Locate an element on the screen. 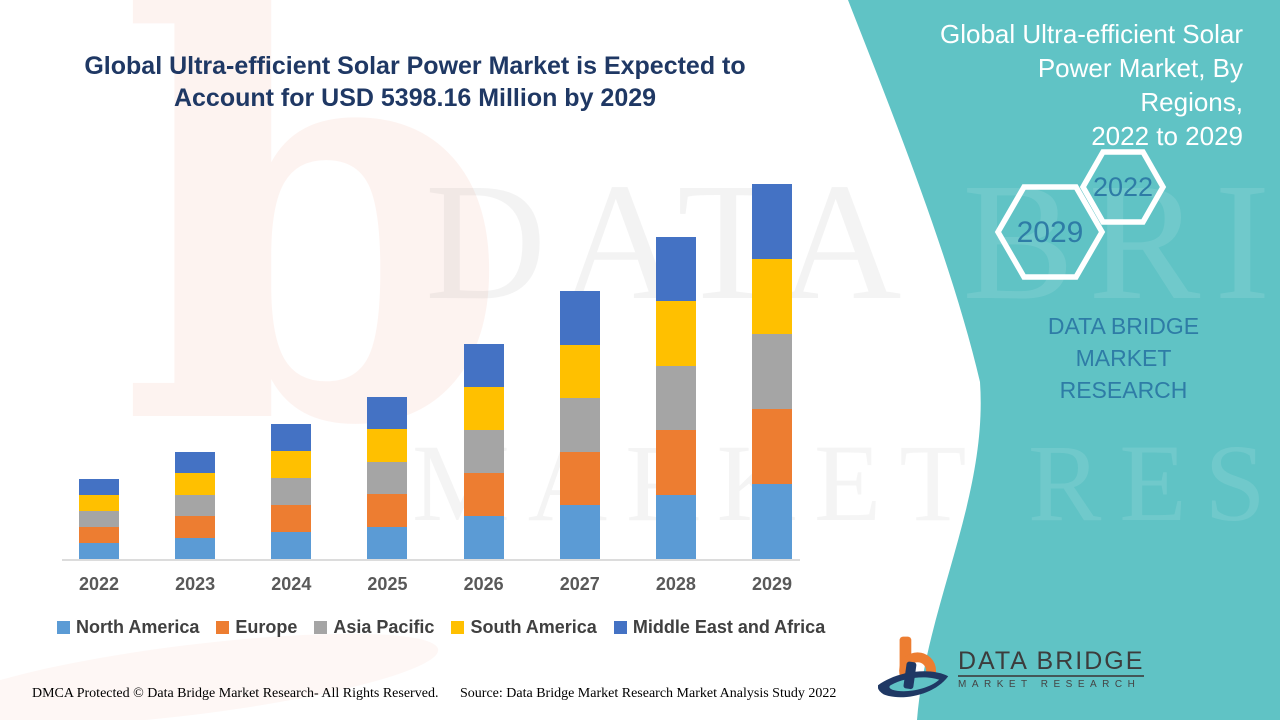 Image resolution: width=1280 pixels, height=720 pixels. x-axis-labels: 2022 2023 2024 2025 2026 2027 2028 2029 is located at coordinates (427, 584).